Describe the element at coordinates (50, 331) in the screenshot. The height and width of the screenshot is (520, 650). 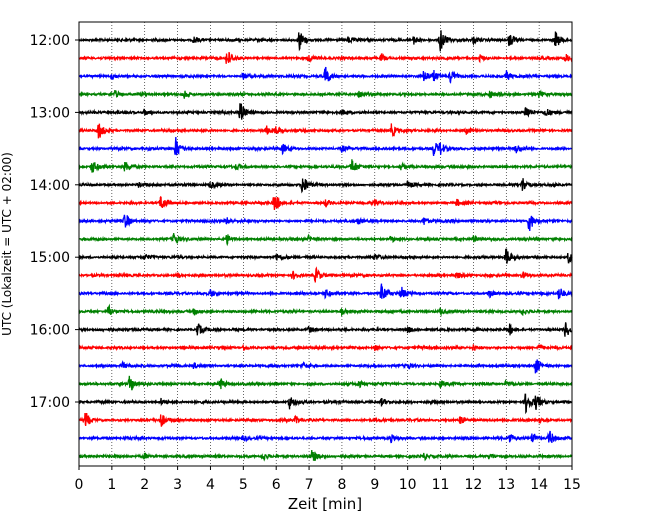
I see `y-tick-label: 16:00` at that location.